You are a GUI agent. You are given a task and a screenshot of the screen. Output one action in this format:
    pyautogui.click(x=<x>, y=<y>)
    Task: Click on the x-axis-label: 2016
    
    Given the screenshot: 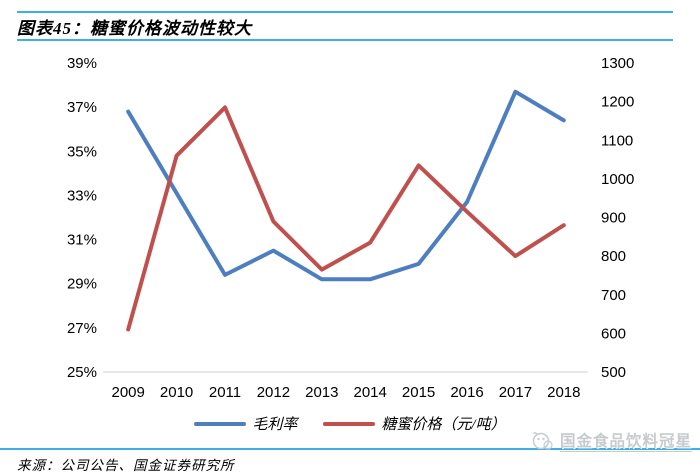 What is the action you would take?
    pyautogui.click(x=466, y=392)
    